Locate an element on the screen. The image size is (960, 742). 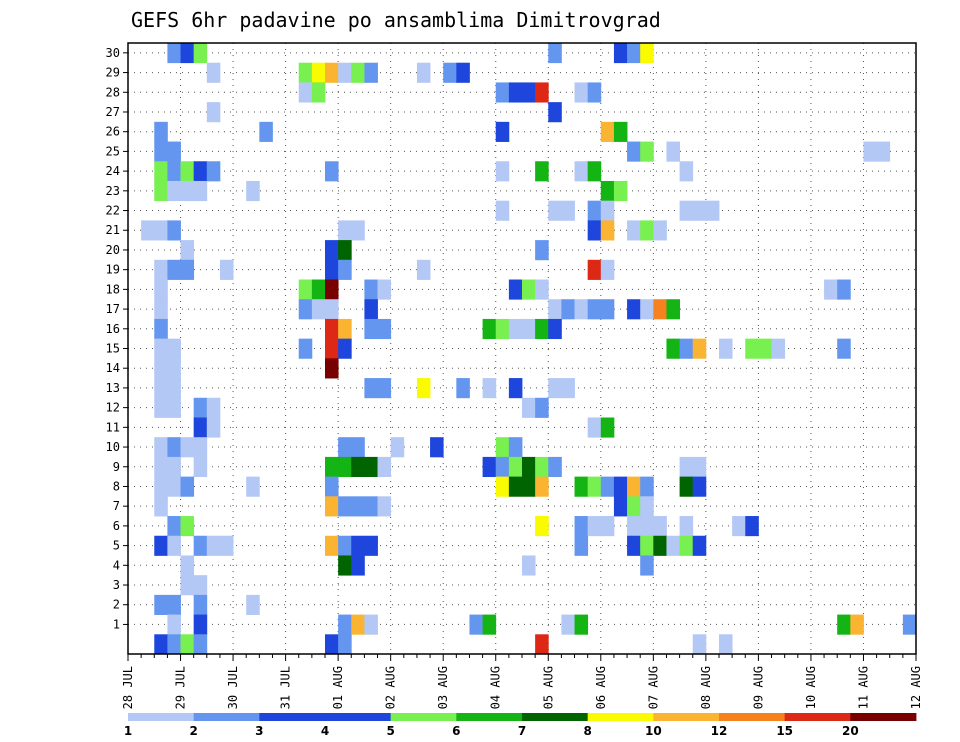
y-tick-label: 22 is located at coordinates (113, 211).